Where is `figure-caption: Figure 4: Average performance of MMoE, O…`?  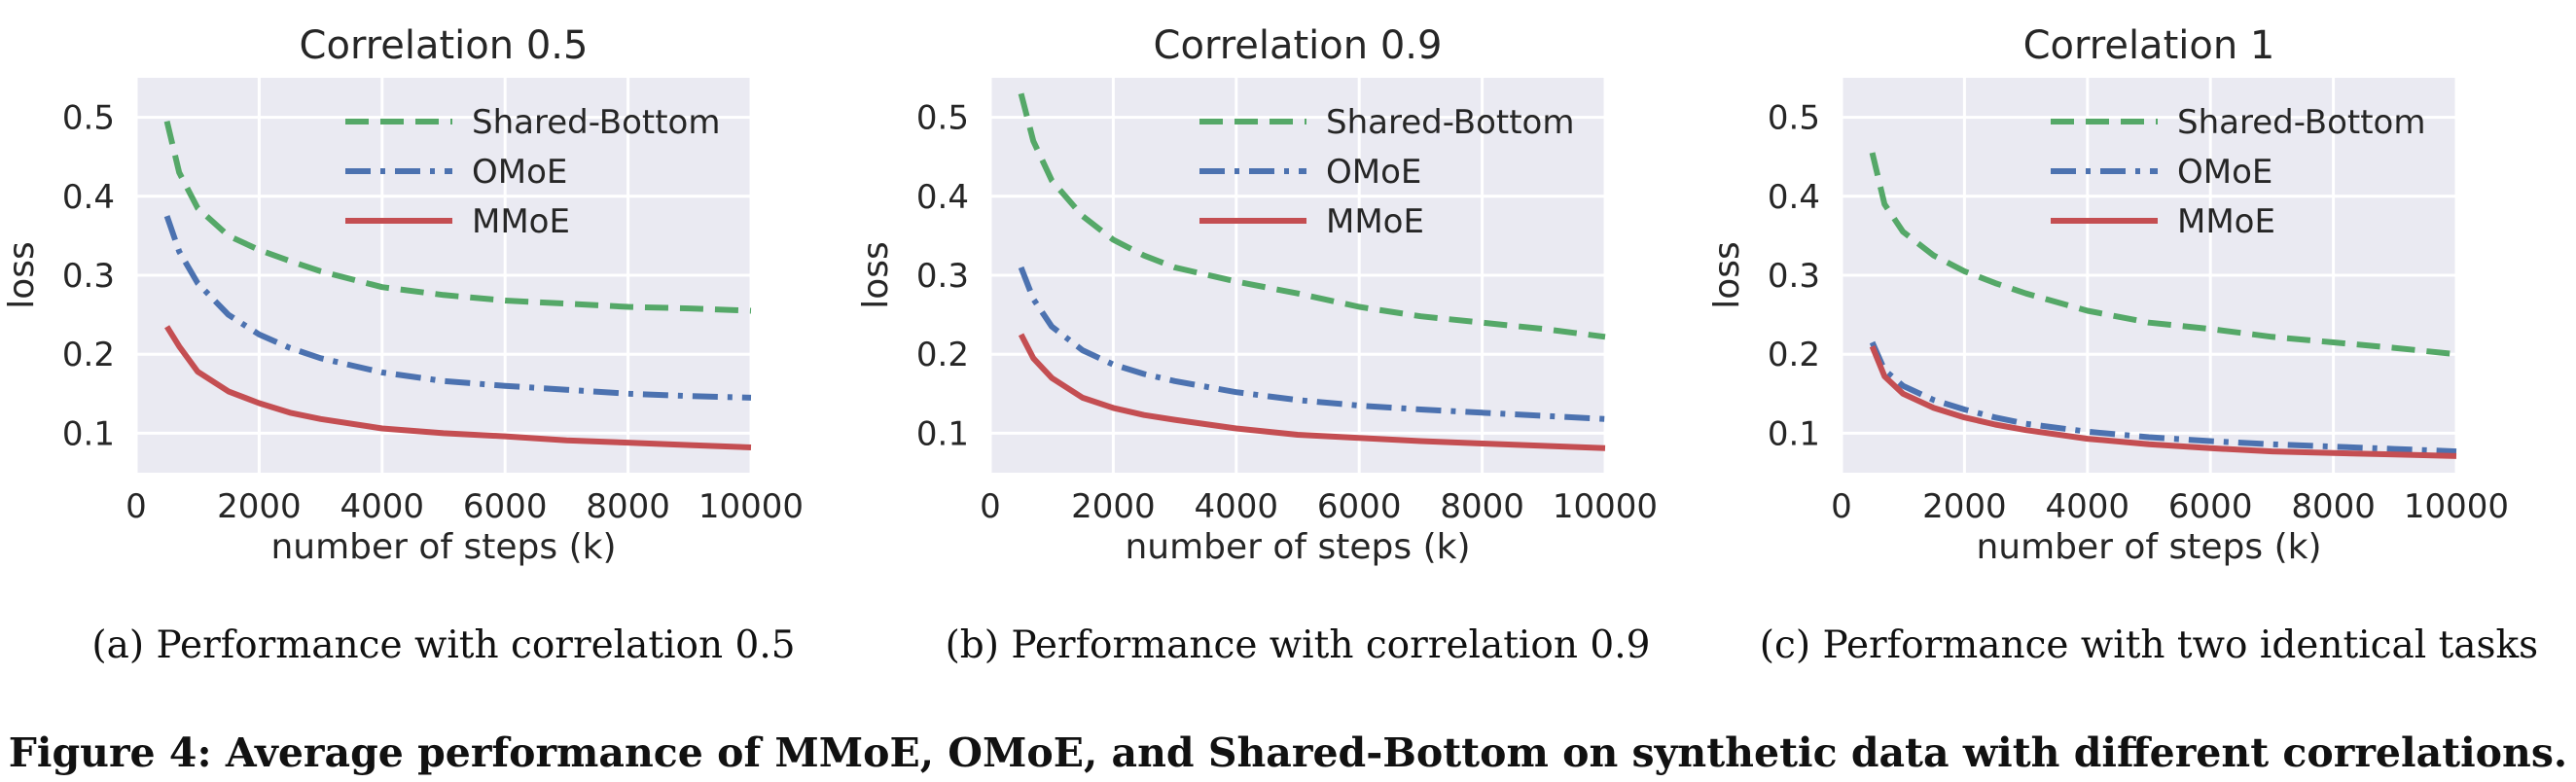
figure-caption: Figure 4: Average performance of MMoE, O… is located at coordinates (1288, 752).